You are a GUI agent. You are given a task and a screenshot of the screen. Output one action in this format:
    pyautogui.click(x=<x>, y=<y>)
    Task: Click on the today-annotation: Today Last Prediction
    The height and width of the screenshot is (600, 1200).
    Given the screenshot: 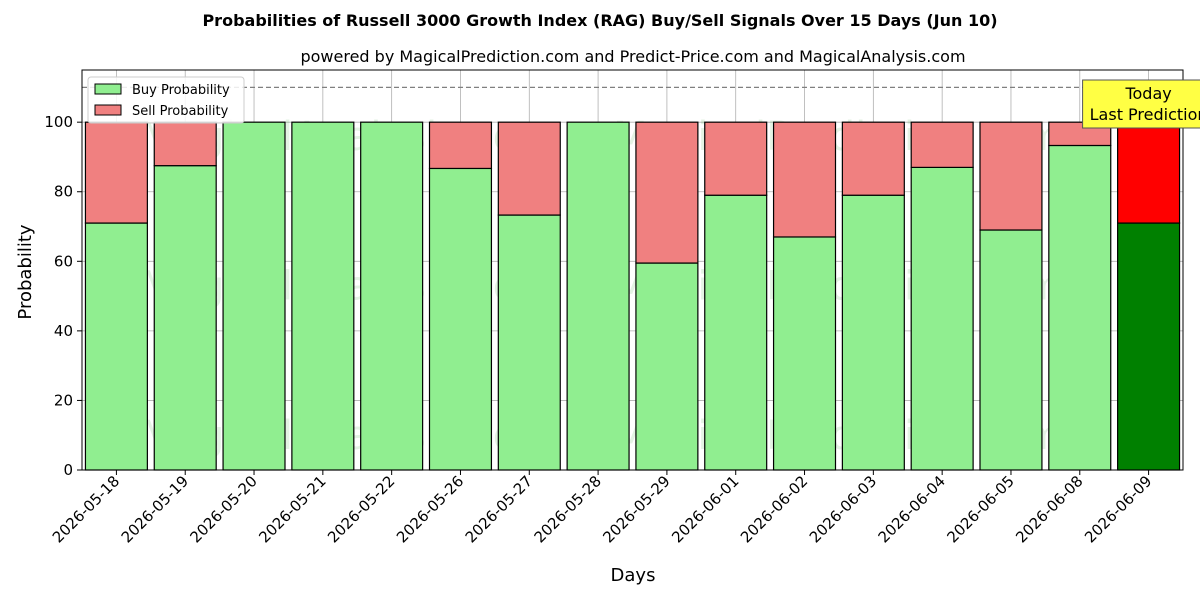 What is the action you would take?
    pyautogui.click(x=1141, y=104)
    